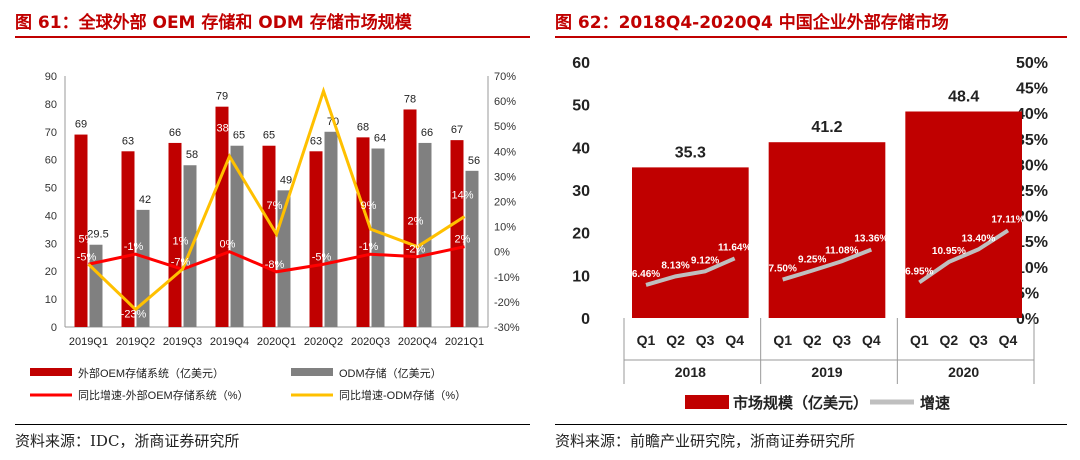 This screenshot has width=1080, height=460. I want to click on oem-growth-label: -7%, so click(181, 262).